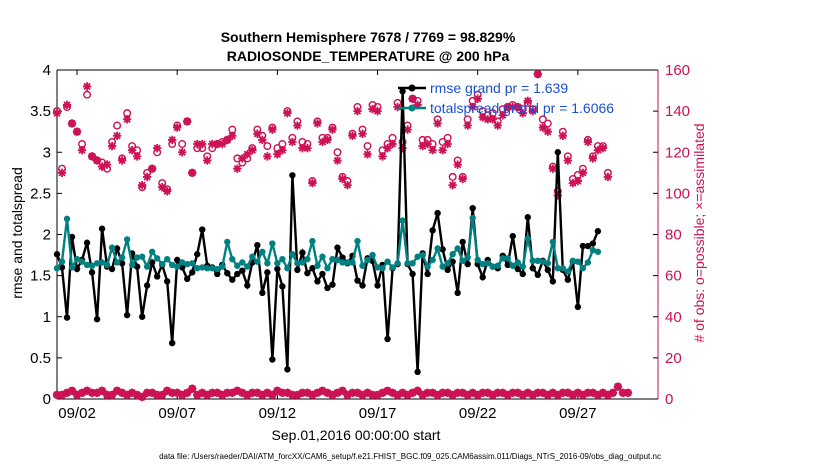 This screenshot has height=470, width=830. Describe the element at coordinates (368, 56) in the screenshot. I see `chart-subtitle: RADIOSONDE_TEMPERATURE @ 200 hPa` at that location.